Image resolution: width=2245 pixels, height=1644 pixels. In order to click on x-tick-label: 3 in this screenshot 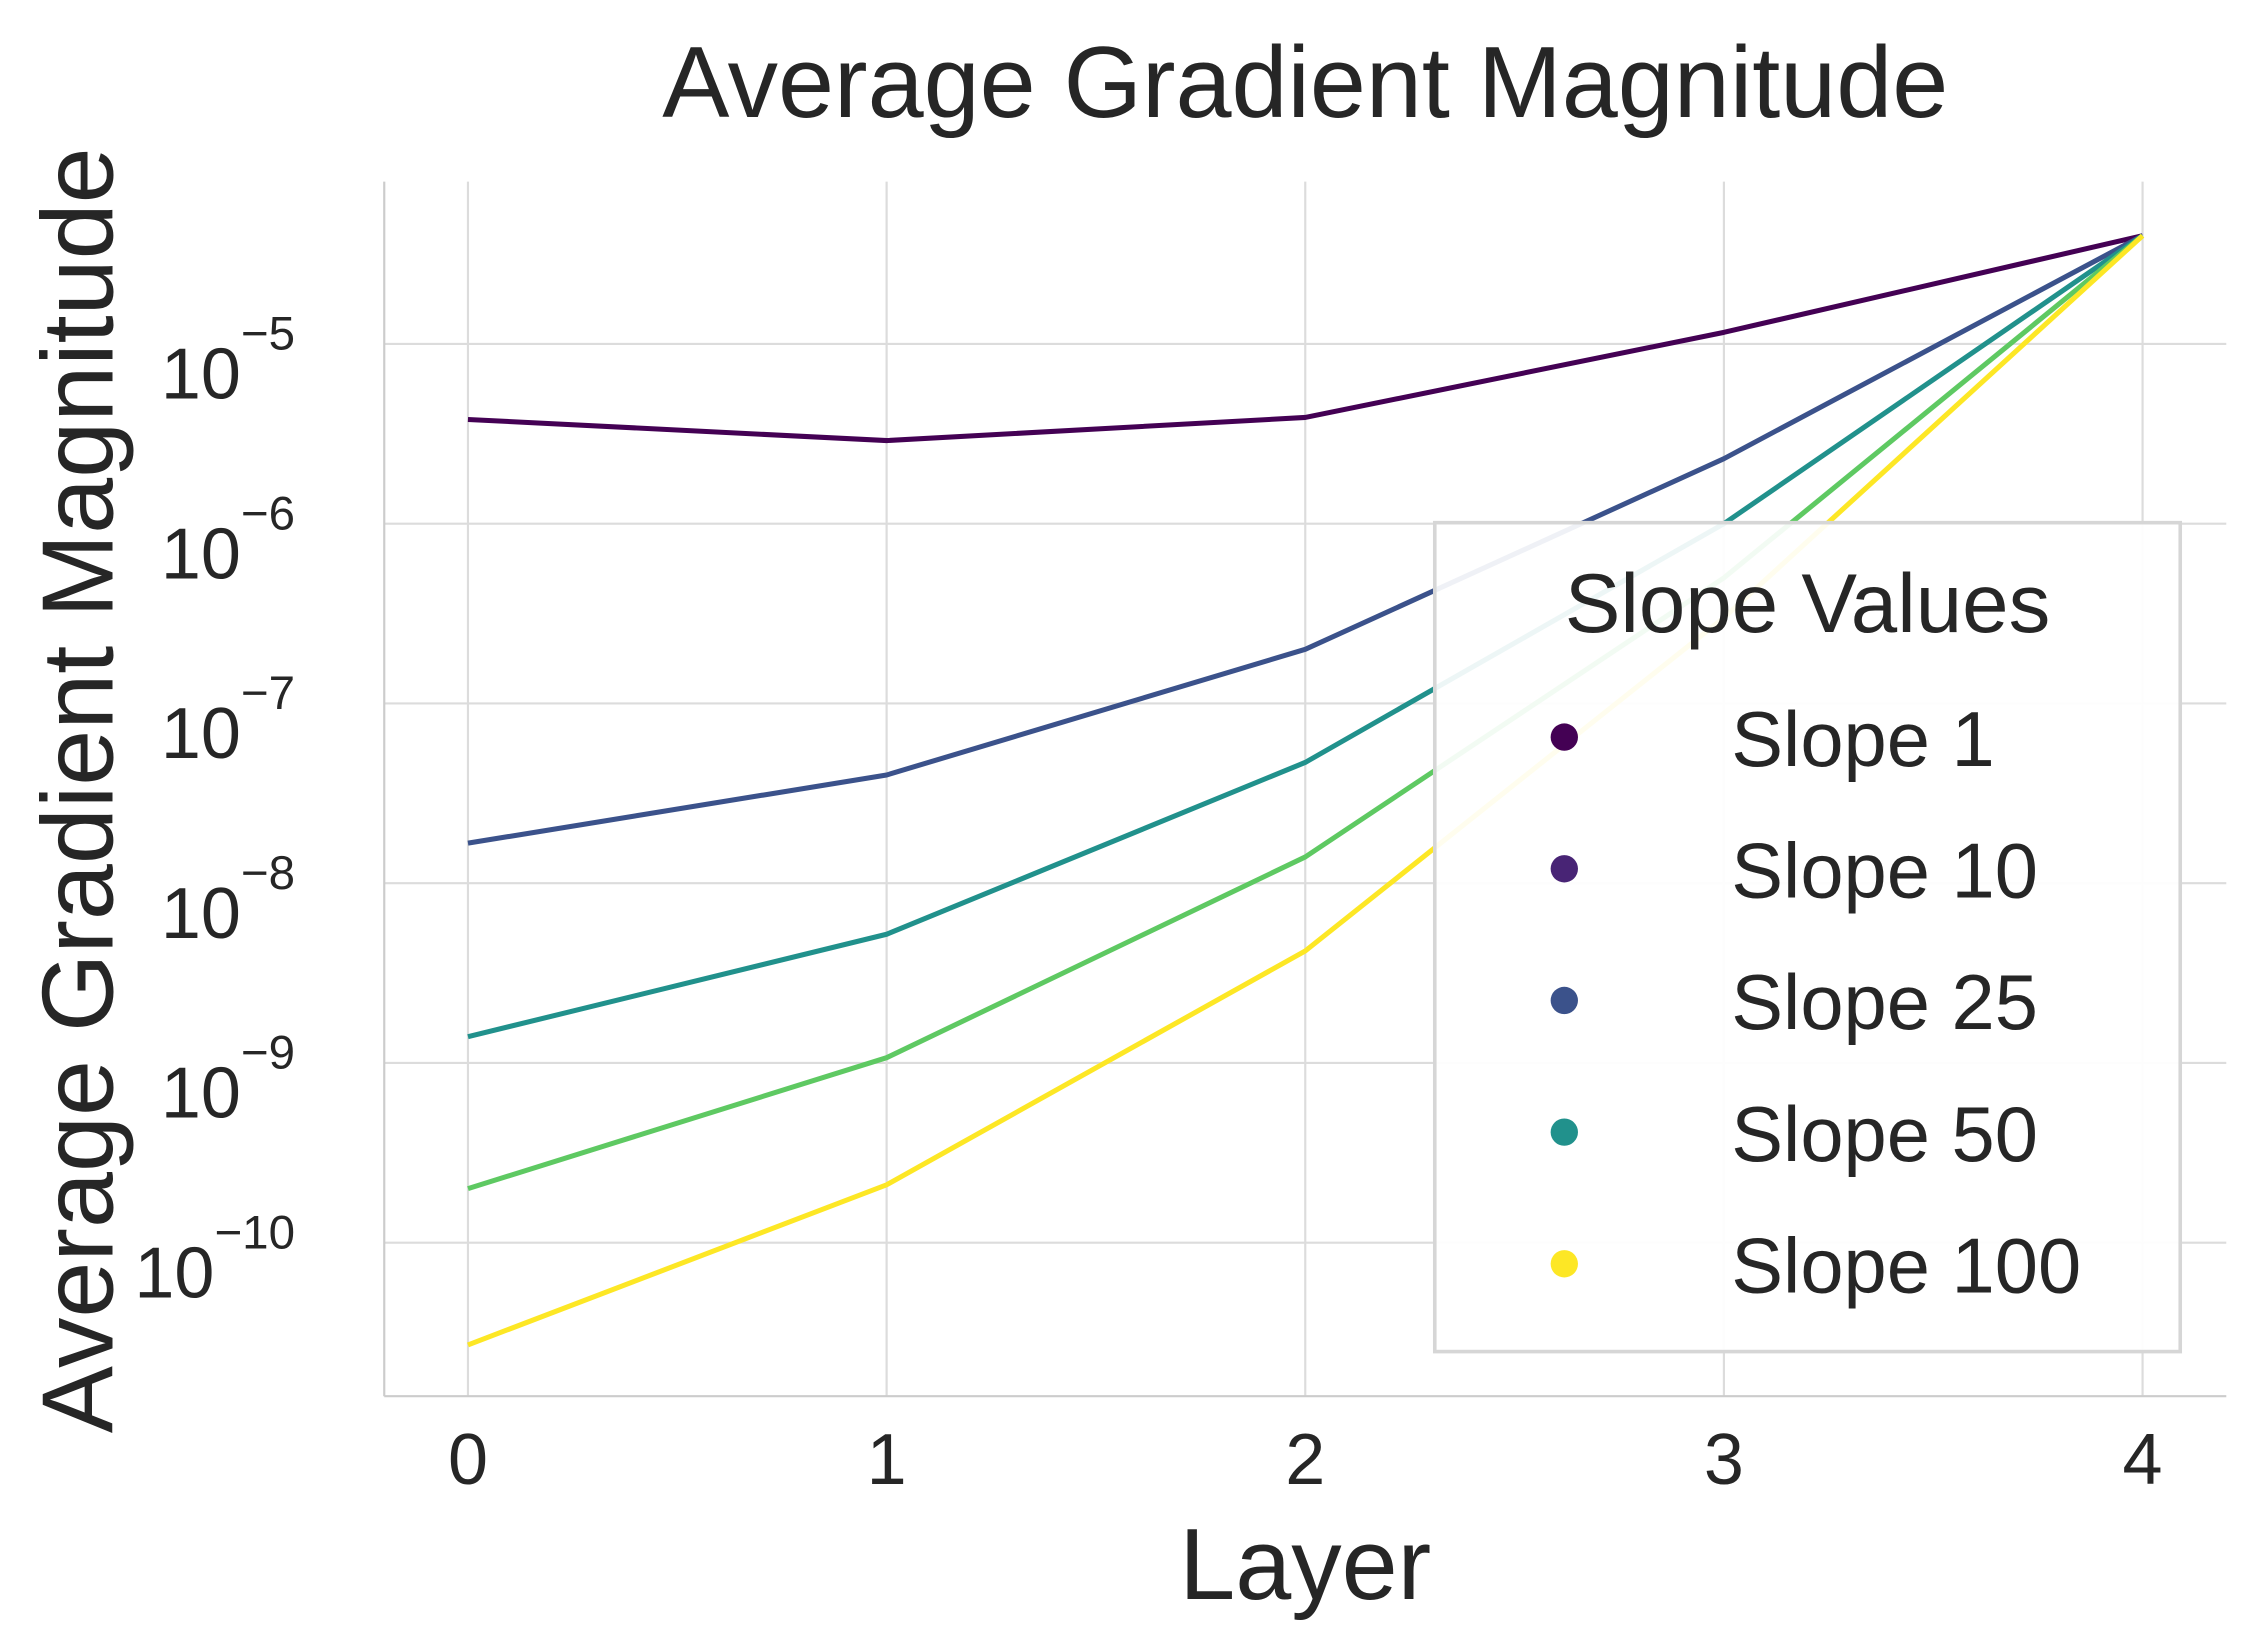, I will do `click(1724, 1460)`.